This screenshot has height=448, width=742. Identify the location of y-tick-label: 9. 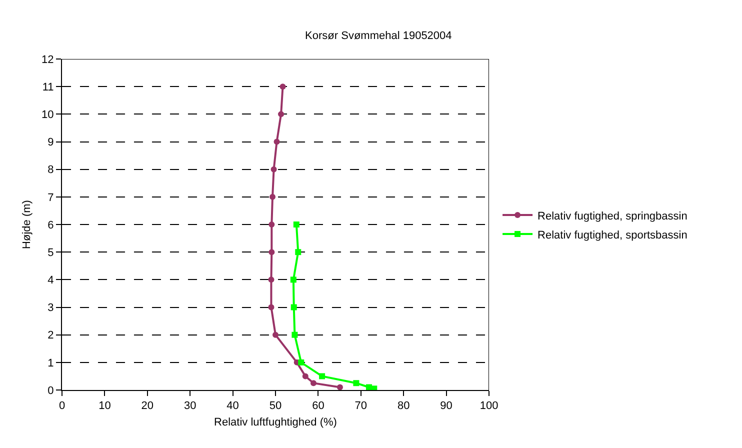
(51, 142).